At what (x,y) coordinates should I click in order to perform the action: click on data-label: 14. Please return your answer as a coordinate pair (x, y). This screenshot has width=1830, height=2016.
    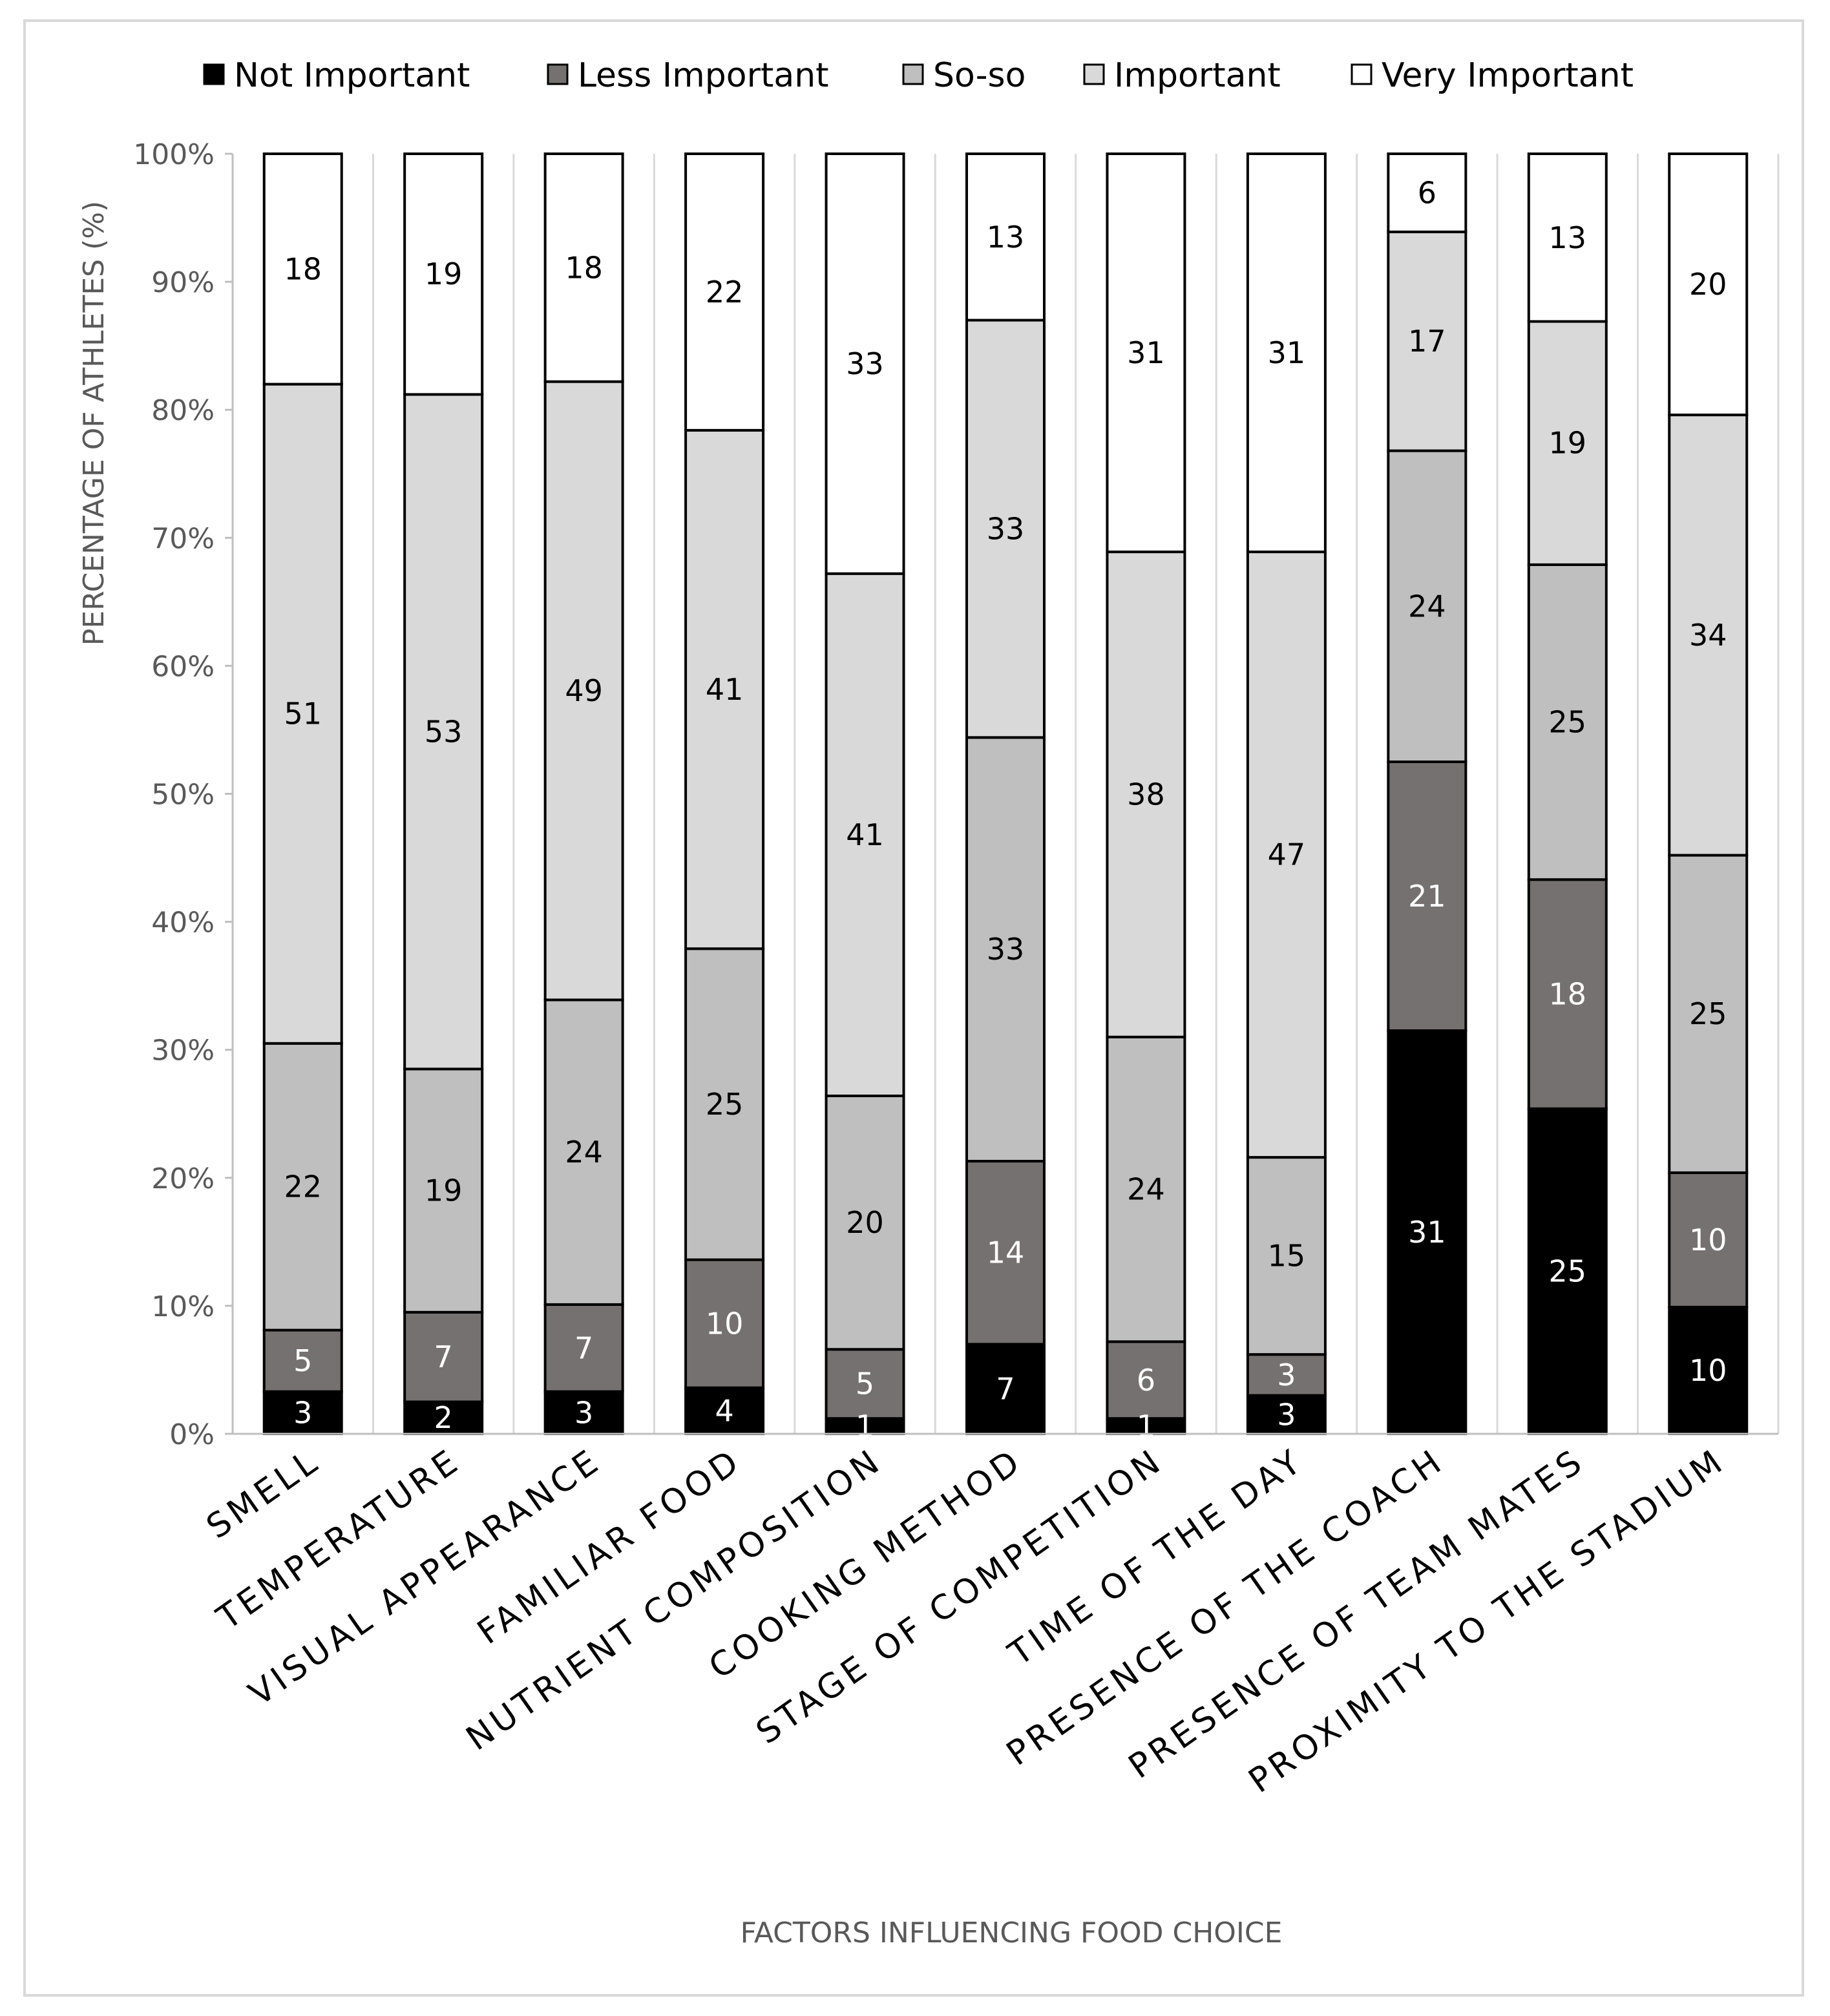
    Looking at the image, I should click on (1006, 1252).